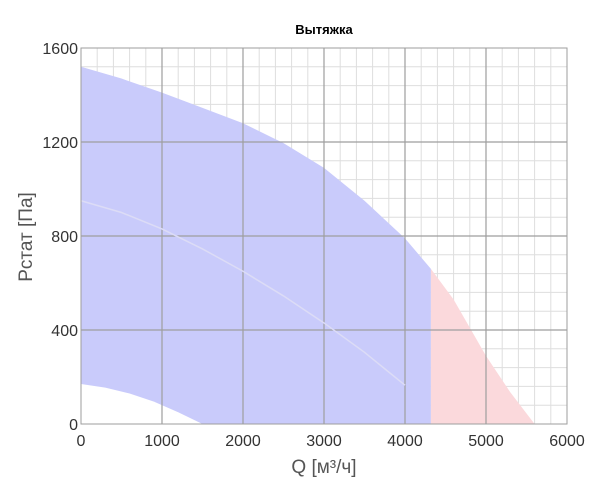 This screenshot has height=484, width=592. I want to click on x-tick-label: 6000, so click(567, 441).